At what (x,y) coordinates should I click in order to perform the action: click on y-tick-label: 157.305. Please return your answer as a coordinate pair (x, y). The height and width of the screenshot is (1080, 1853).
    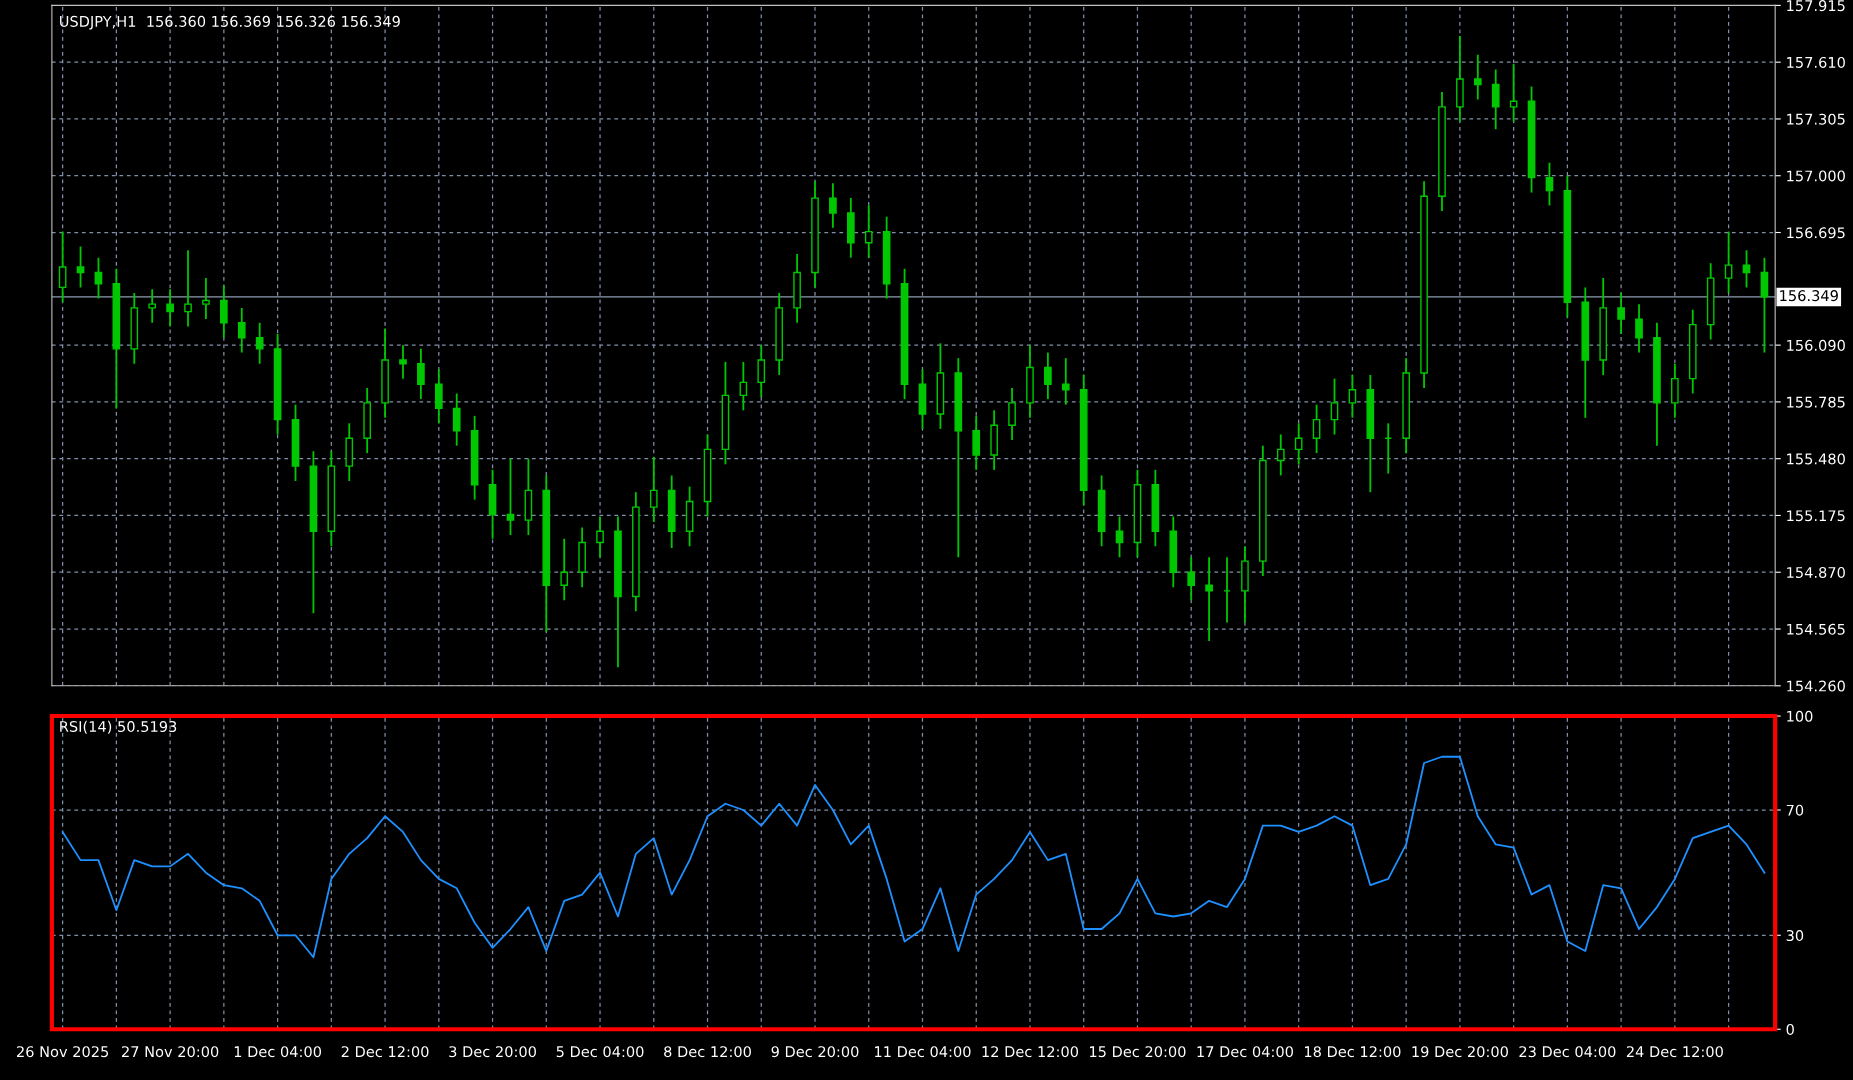
    Looking at the image, I should click on (1816, 119).